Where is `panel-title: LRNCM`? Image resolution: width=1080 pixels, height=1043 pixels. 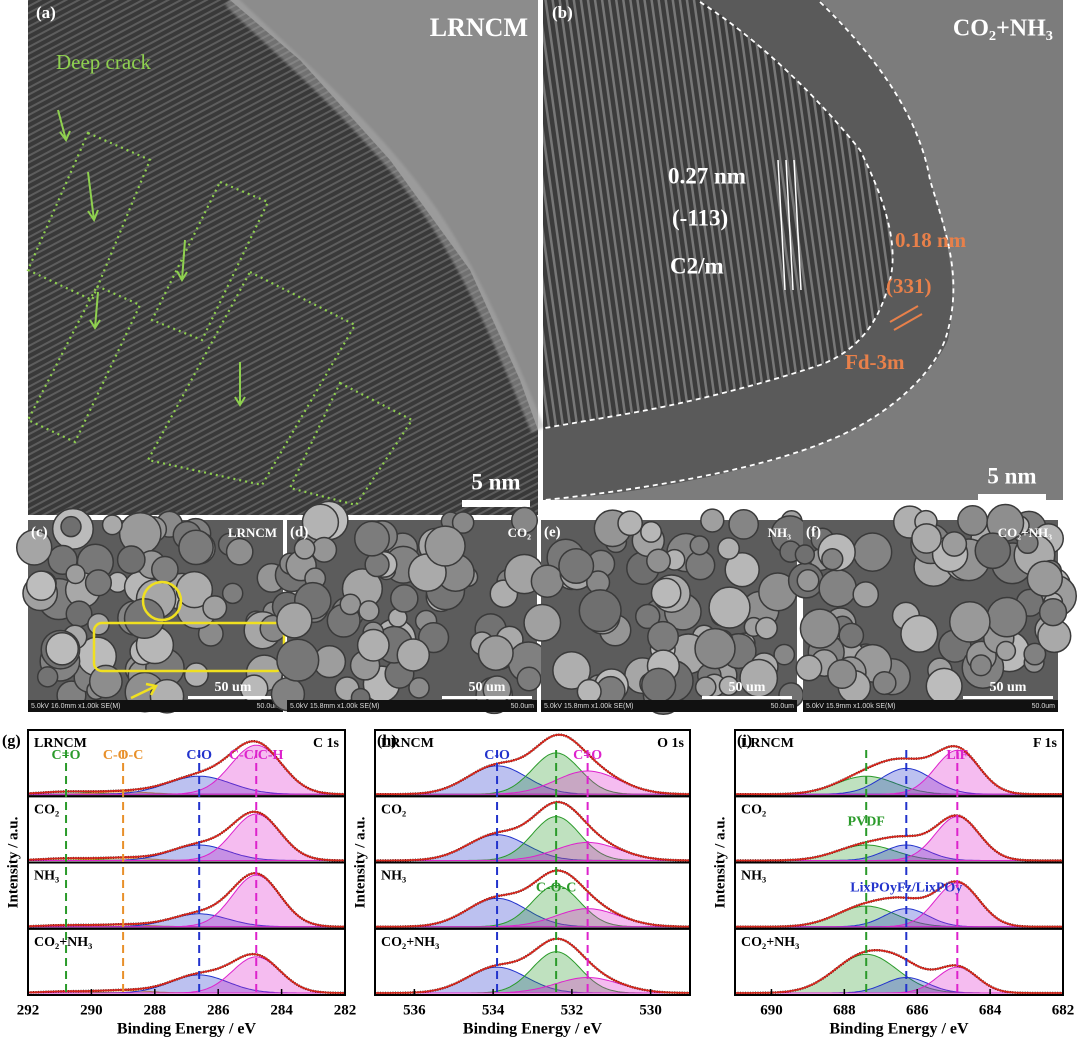 panel-title: LRNCM is located at coordinates (479, 27).